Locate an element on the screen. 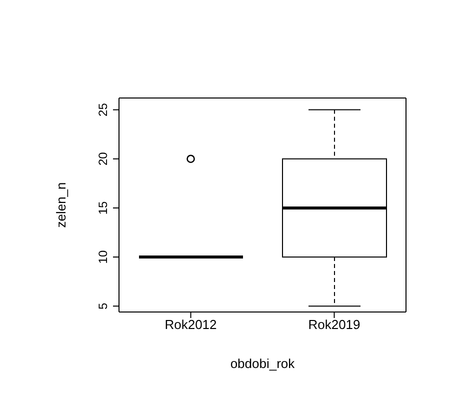 The width and height of the screenshot is (469, 414). x-tick-label: Rok2012 is located at coordinates (190, 324).